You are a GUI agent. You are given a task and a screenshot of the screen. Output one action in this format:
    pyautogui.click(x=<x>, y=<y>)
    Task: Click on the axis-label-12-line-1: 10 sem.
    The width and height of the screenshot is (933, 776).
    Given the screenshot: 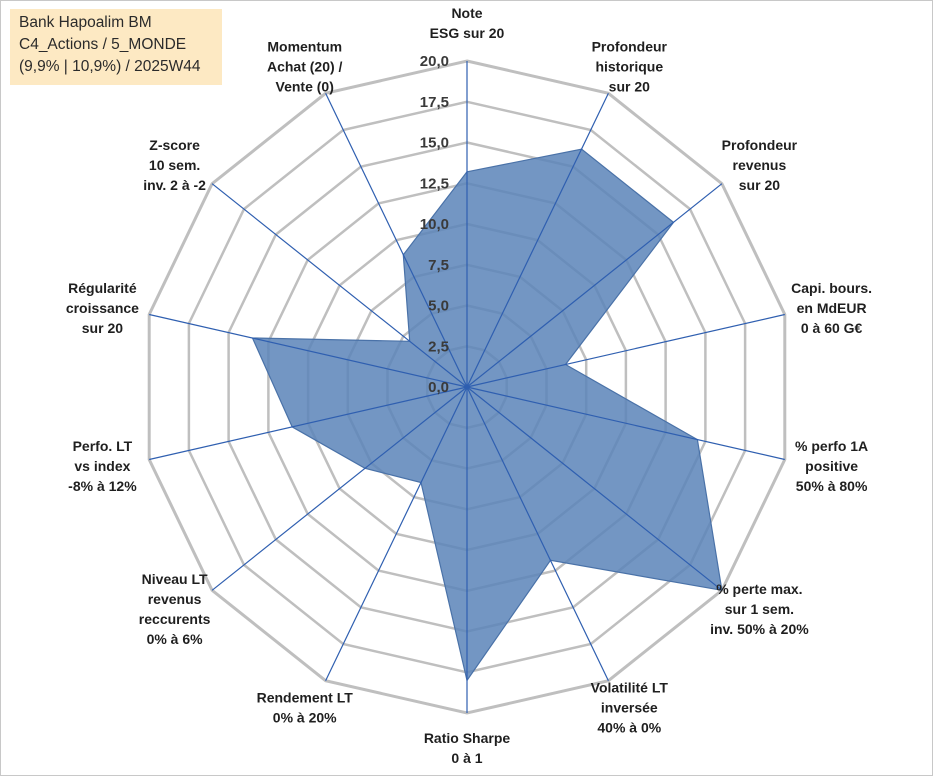 What is the action you would take?
    pyautogui.click(x=174, y=165)
    